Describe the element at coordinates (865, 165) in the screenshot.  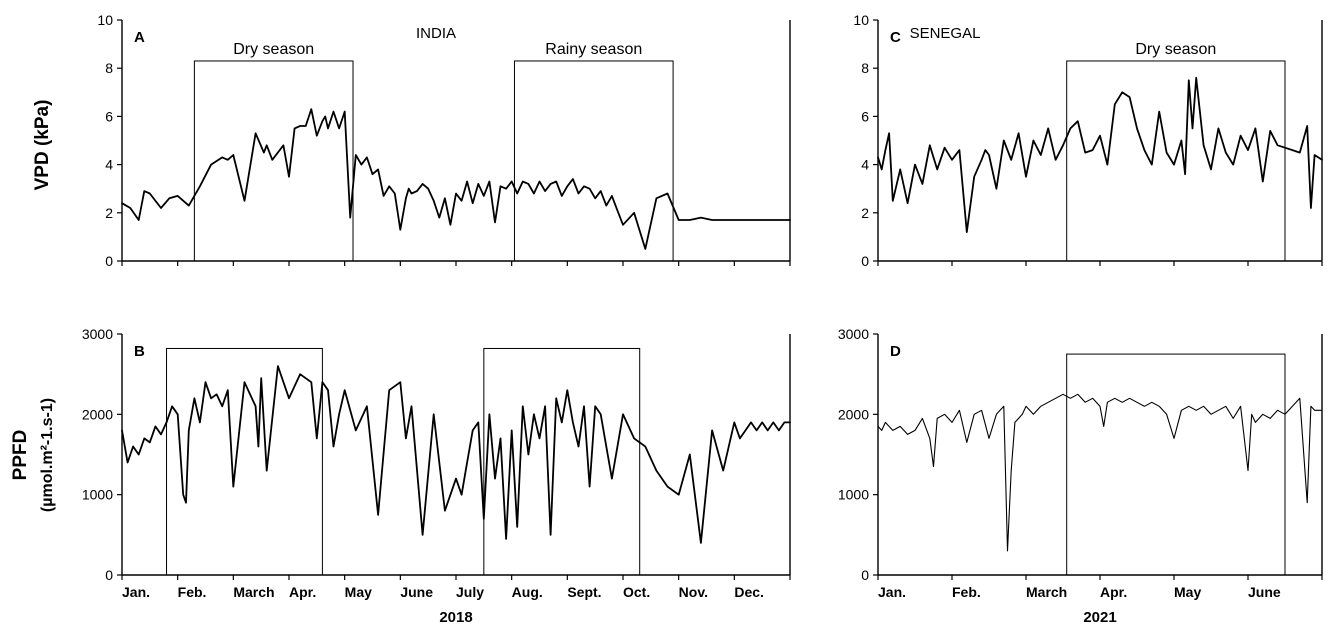
I see `y-tick-label-c: 4` at that location.